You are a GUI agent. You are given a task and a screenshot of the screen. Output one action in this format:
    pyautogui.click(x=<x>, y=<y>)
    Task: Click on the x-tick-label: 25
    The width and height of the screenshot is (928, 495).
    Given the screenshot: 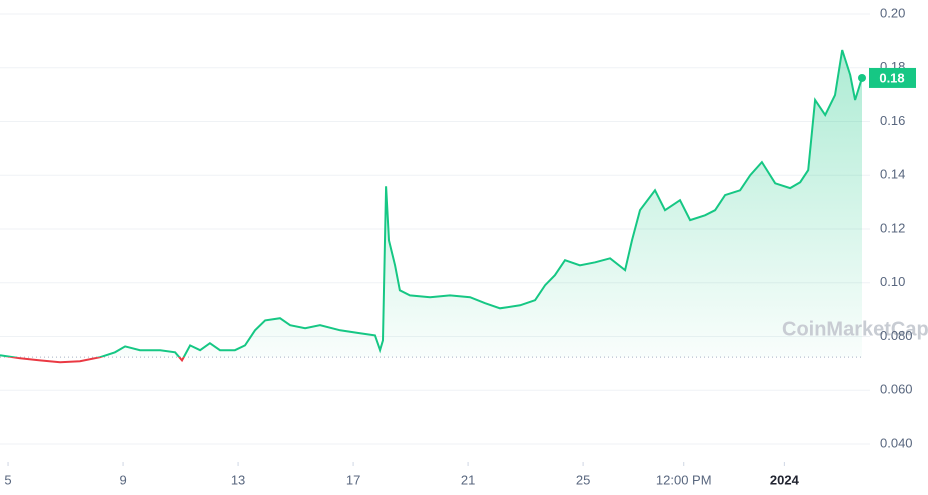 What is the action you would take?
    pyautogui.click(x=583, y=479)
    